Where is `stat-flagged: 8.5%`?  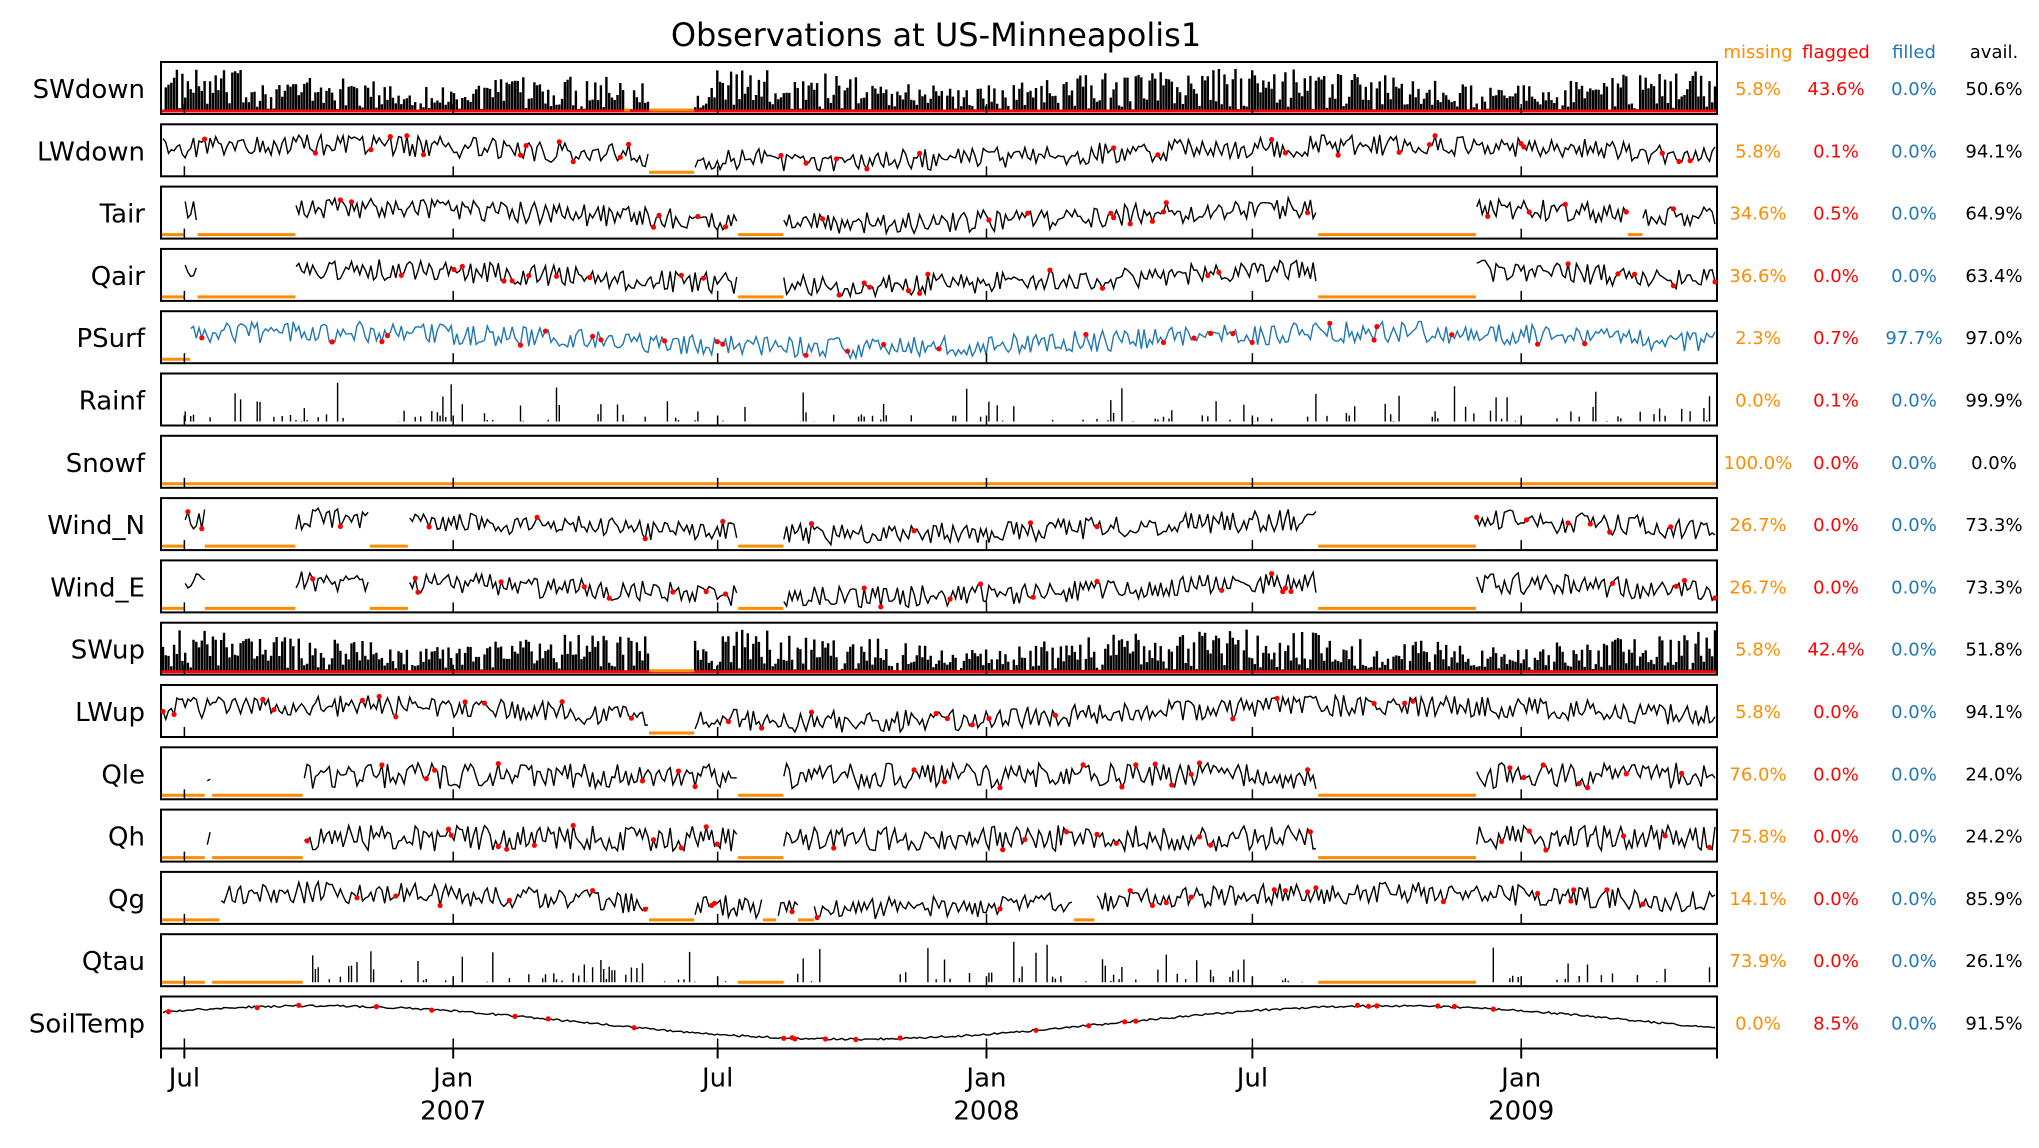
stat-flagged: 8.5% is located at coordinates (1836, 1024).